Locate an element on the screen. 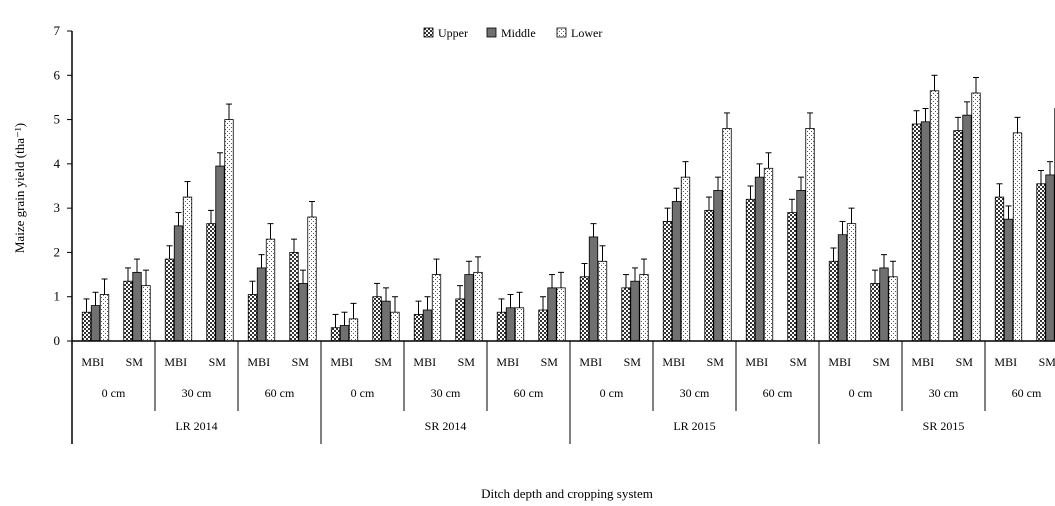  y-tick-label: 1 is located at coordinates (57, 296).